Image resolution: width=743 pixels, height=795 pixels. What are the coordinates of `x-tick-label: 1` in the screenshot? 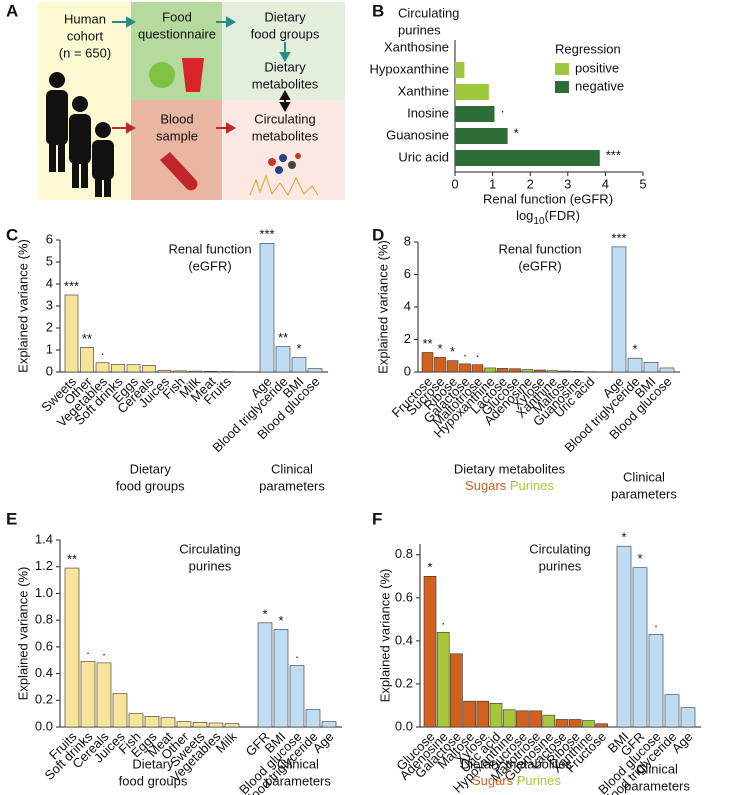 It's located at (492, 183).